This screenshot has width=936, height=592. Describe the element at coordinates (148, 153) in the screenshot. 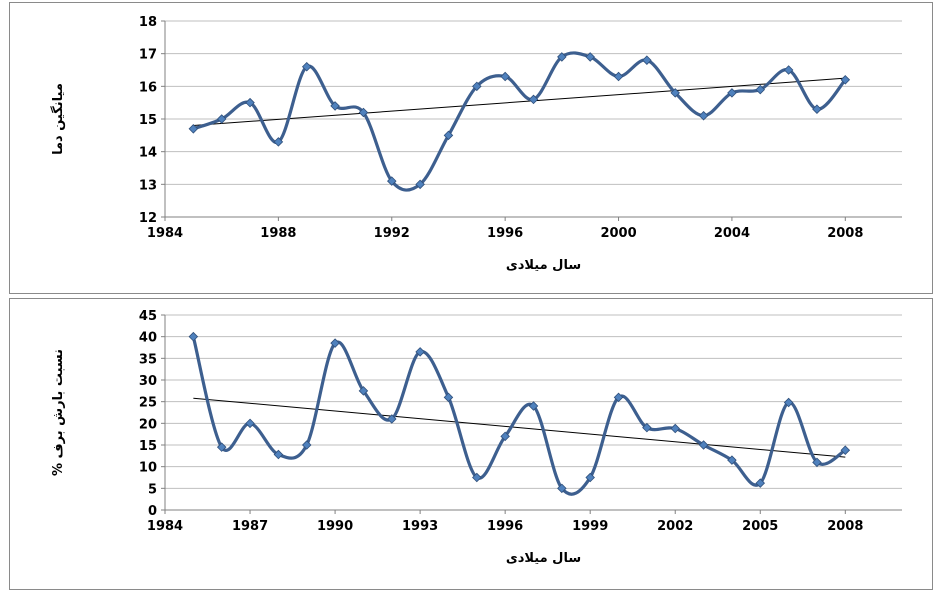

I see `y-tick-label: 14` at that location.